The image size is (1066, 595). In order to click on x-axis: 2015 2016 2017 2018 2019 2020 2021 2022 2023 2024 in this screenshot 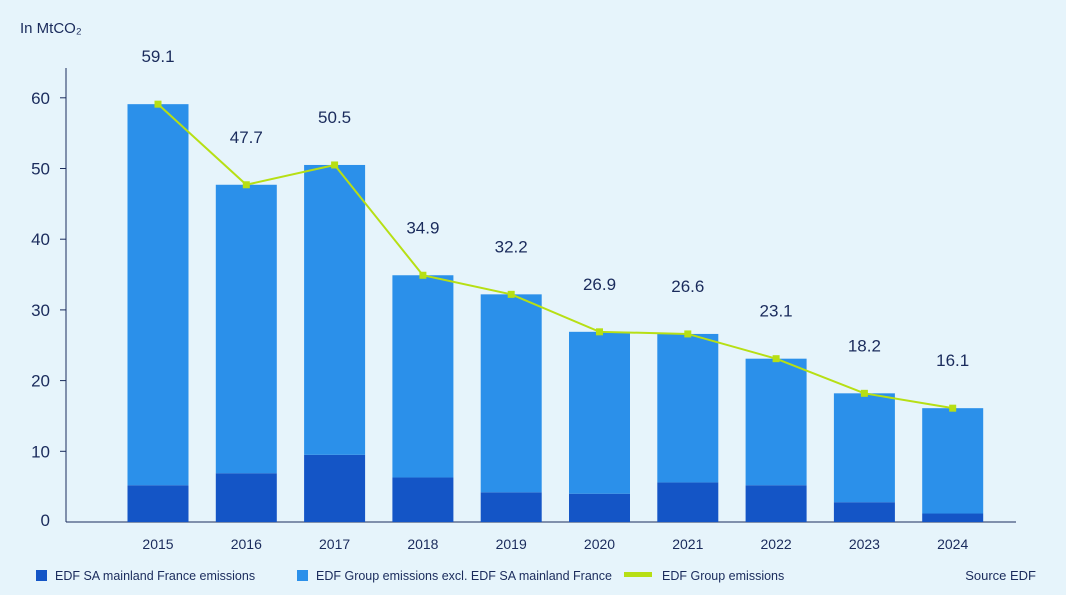, I will do `click(541, 536)`.